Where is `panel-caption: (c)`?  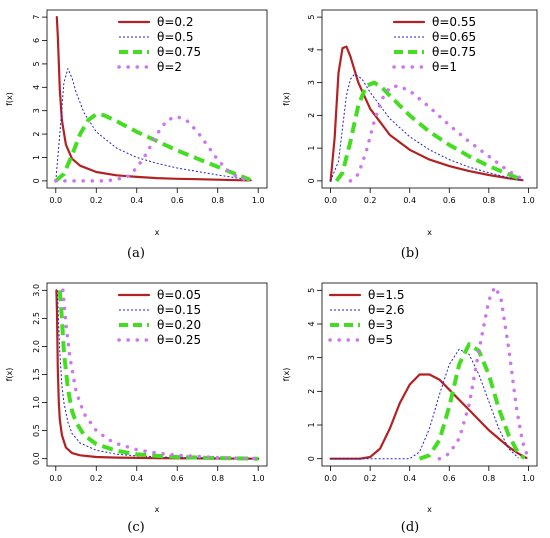 panel-caption: (c) is located at coordinates (135, 527).